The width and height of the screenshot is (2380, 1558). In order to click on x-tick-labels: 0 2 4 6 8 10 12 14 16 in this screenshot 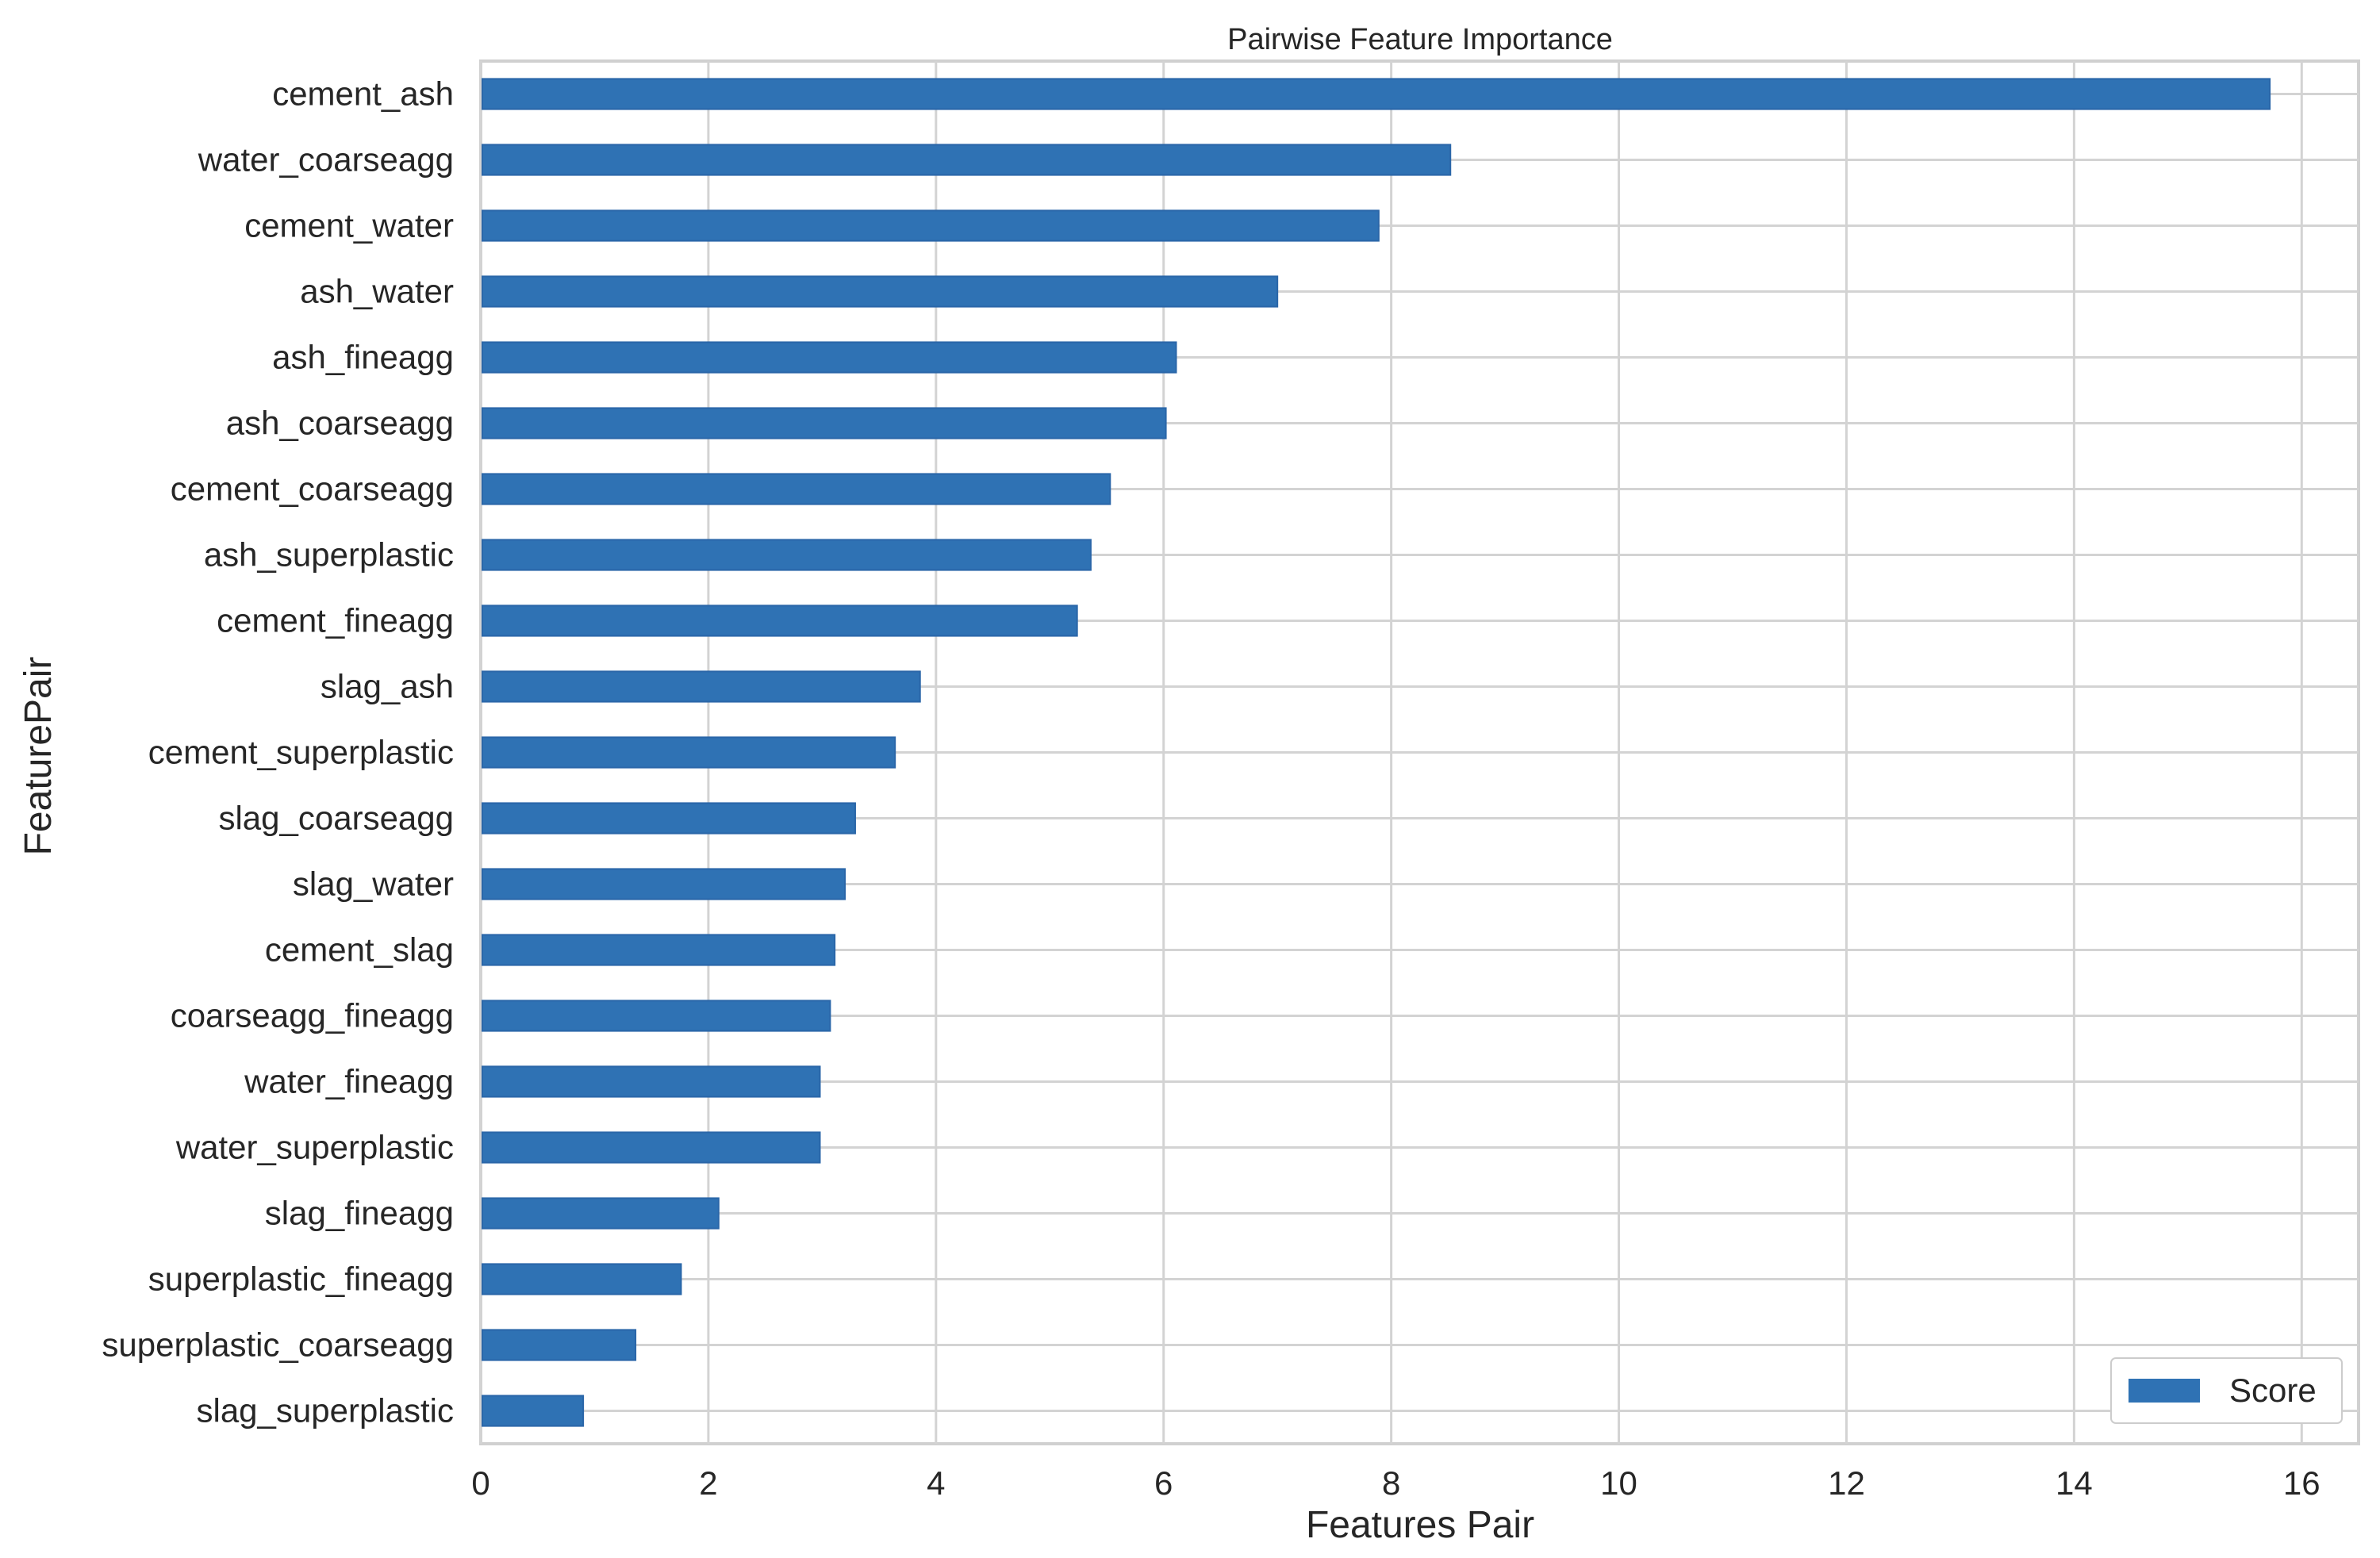, I will do `click(1395, 1483)`.